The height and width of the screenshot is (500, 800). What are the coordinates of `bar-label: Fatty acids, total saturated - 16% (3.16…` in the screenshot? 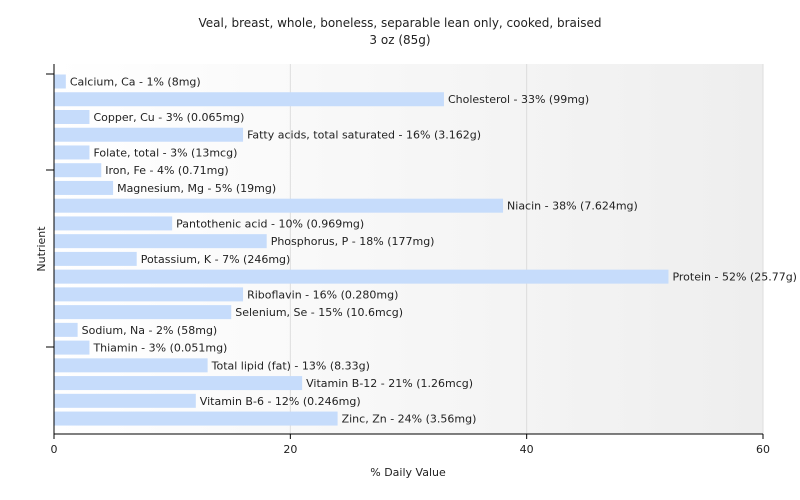 It's located at (364, 135).